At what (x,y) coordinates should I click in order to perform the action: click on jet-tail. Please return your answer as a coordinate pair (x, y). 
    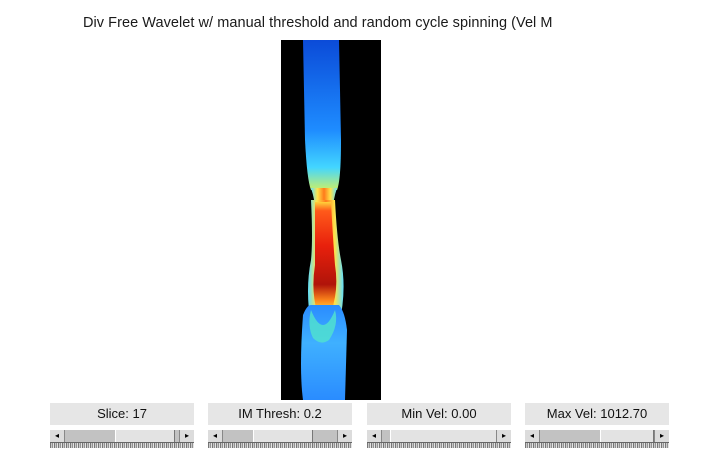
    Looking at the image, I should click on (323, 326).